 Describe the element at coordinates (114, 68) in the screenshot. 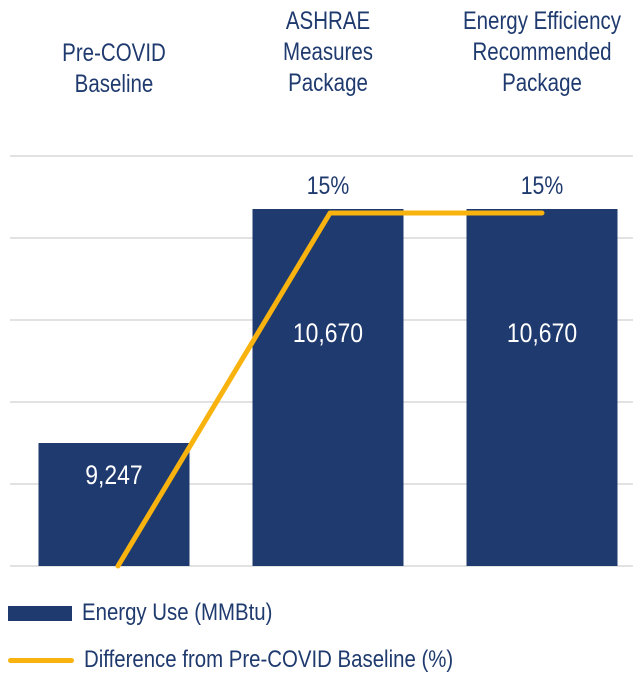

I see `category-label-pre-covid: Pre-COVID Baseline` at that location.